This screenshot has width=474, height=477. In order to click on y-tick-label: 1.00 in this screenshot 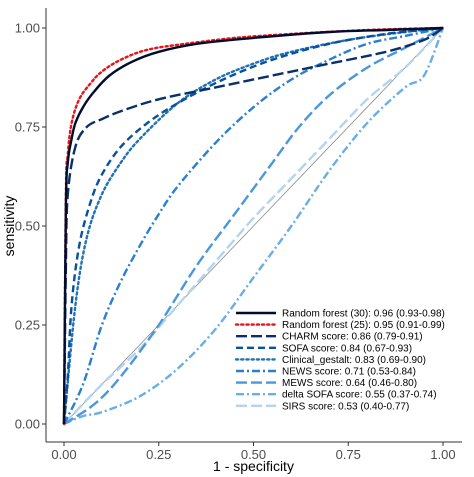, I will do `click(27, 28)`.